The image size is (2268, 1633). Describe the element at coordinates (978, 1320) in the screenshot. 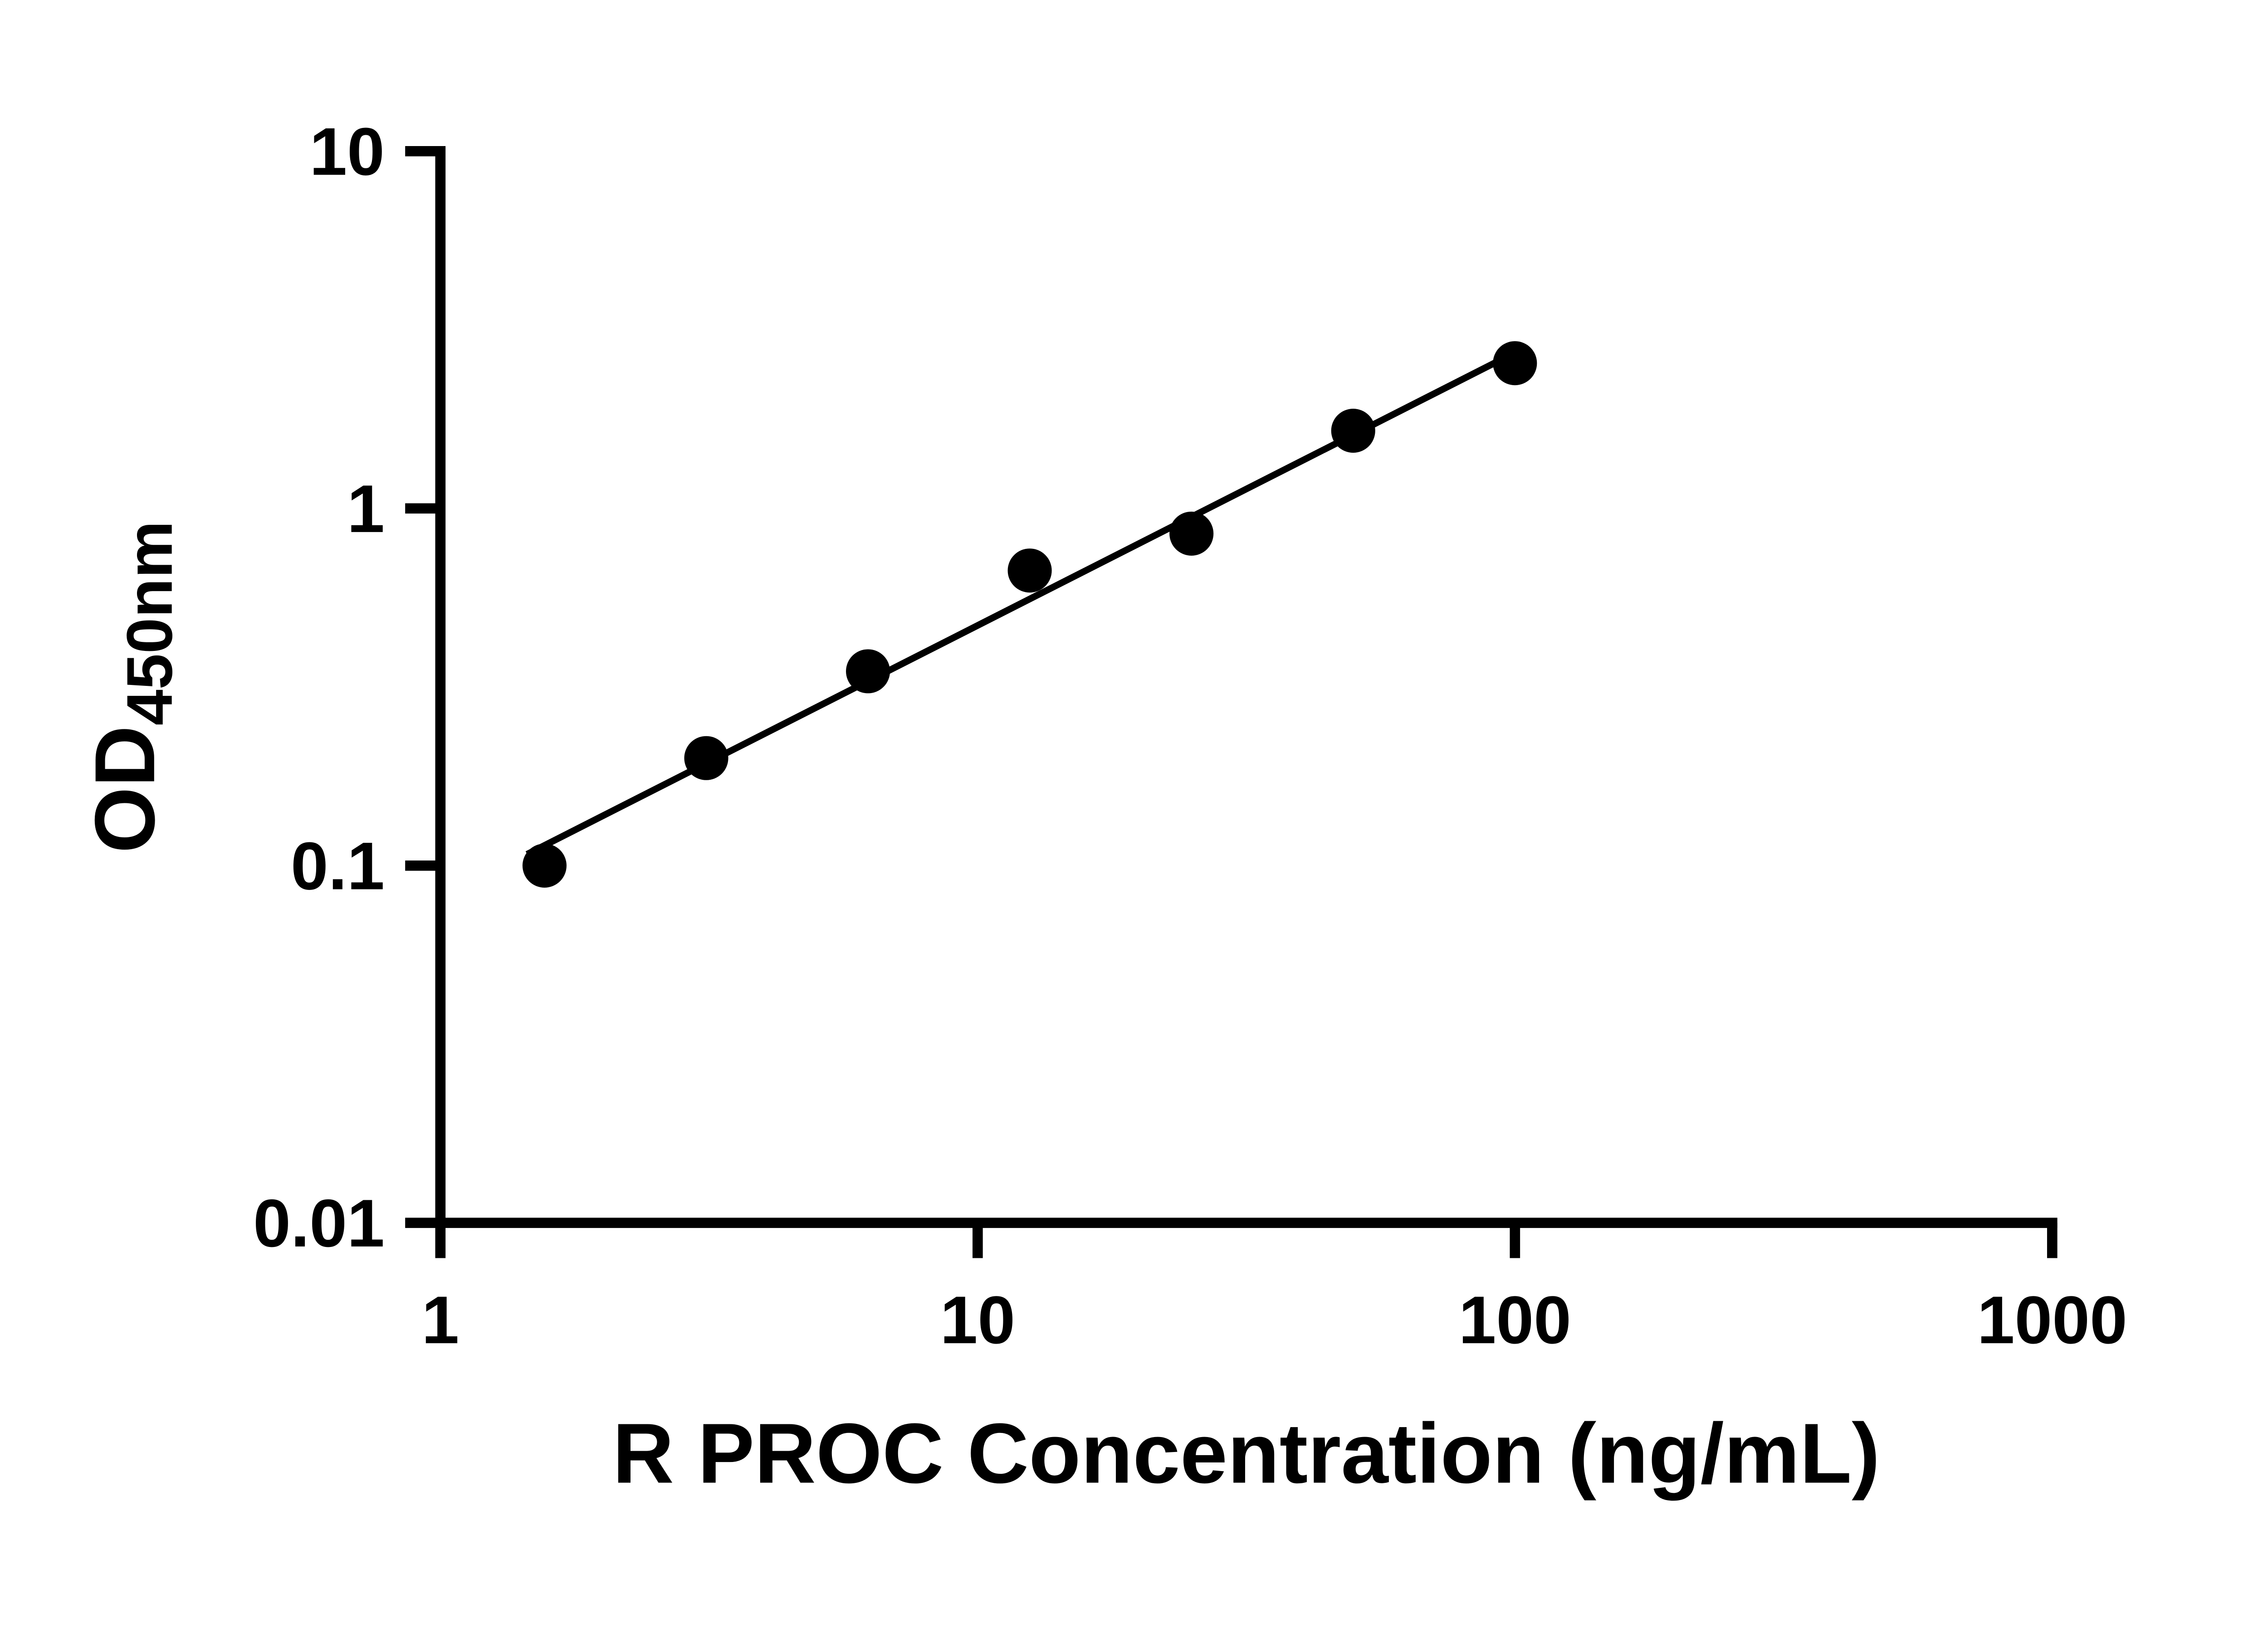

I see `x-tick-label: 10` at that location.